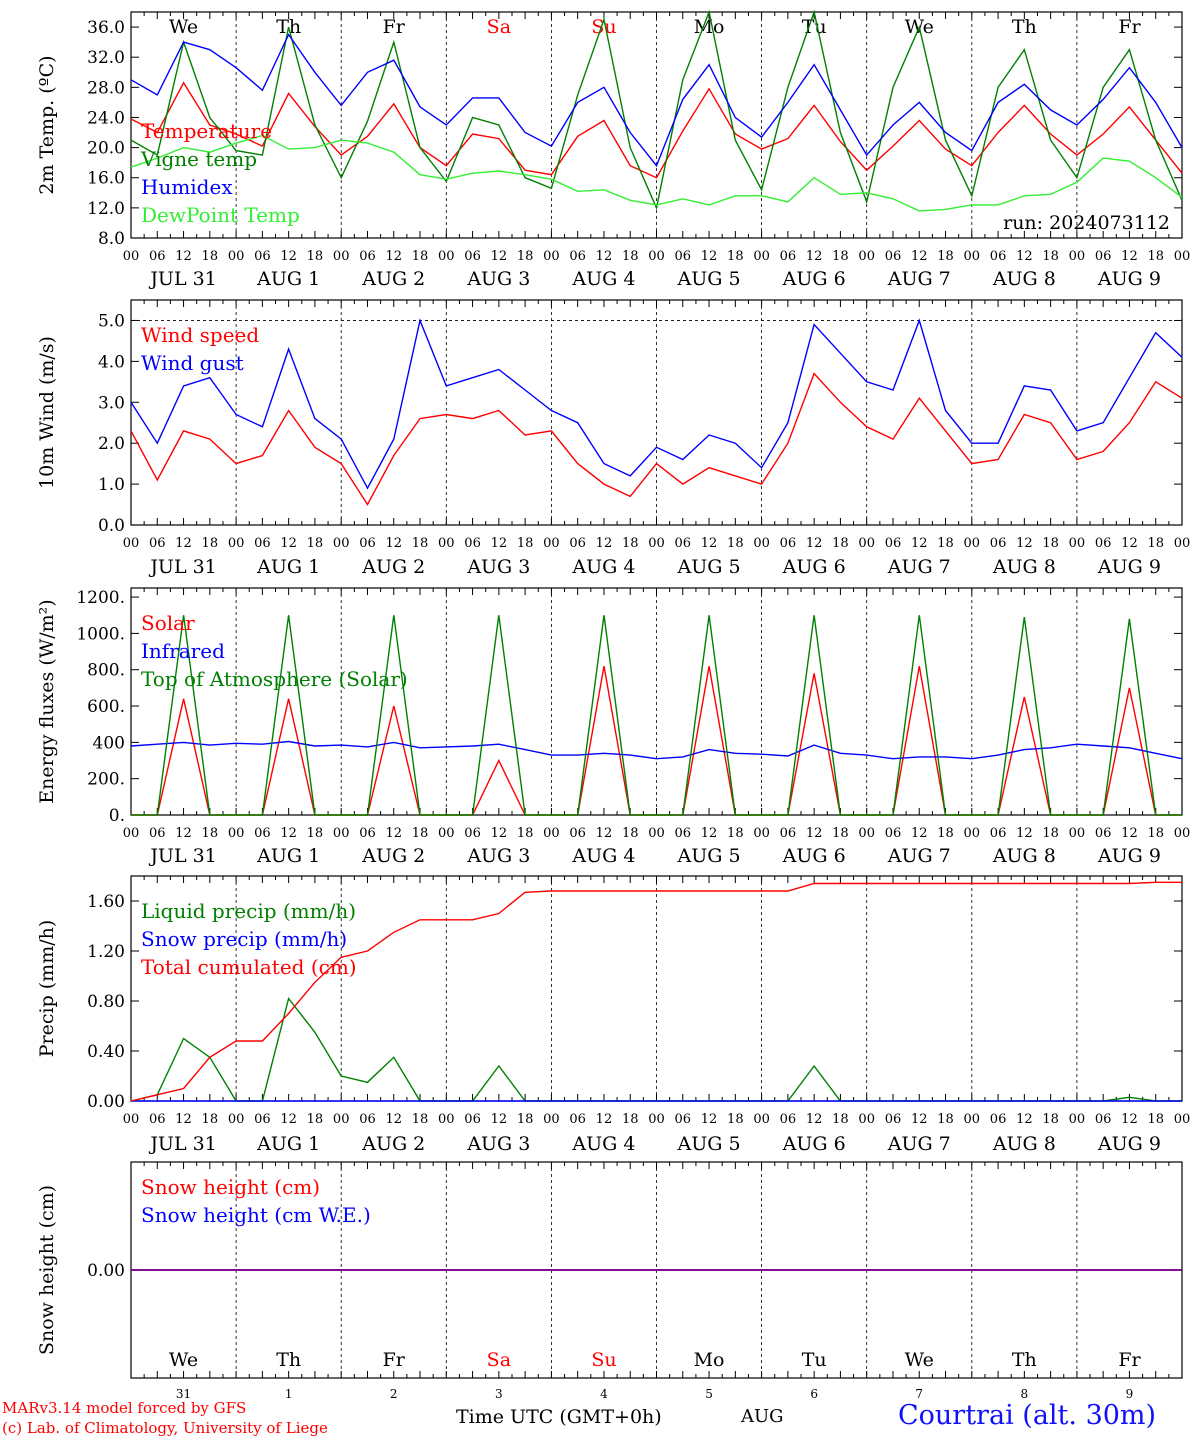 The width and height of the screenshot is (1194, 1440). What do you see at coordinates (111, 444) in the screenshot?
I see `y-tick-label: 2.0` at bounding box center [111, 444].